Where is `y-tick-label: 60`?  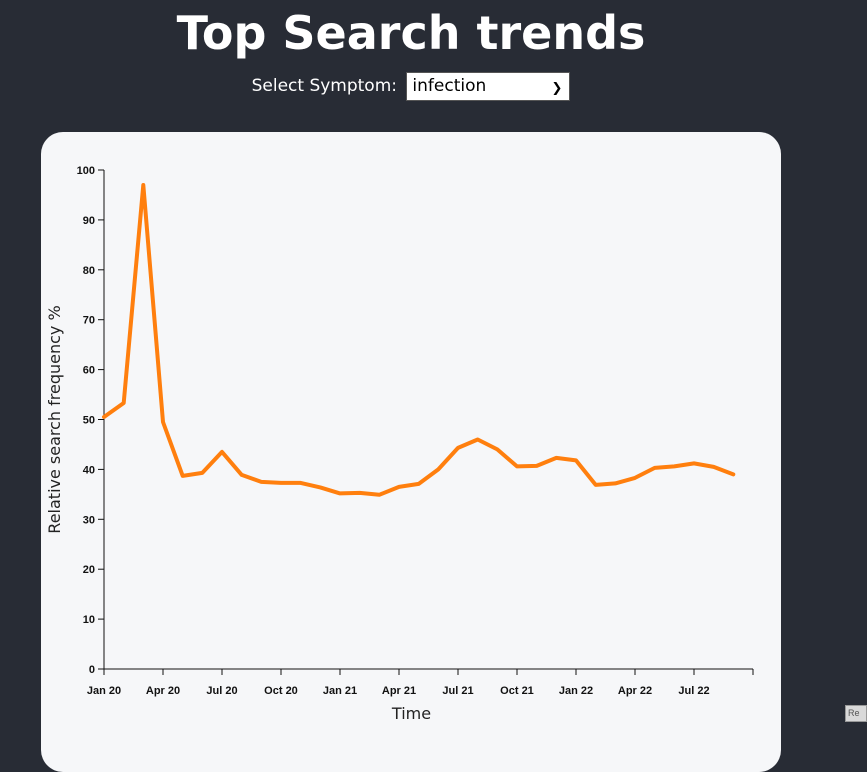
y-tick-label: 60 is located at coordinates (89, 371).